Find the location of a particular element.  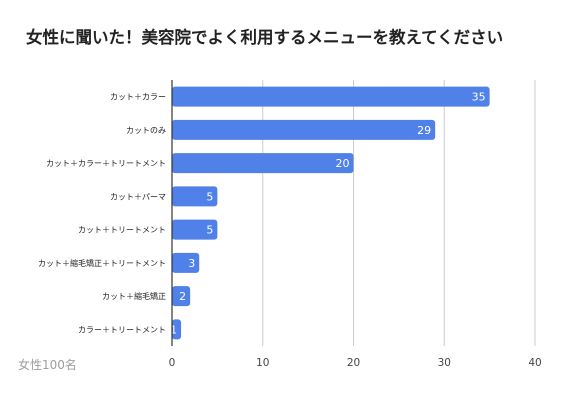

x-tick-label: 30 is located at coordinates (444, 363).